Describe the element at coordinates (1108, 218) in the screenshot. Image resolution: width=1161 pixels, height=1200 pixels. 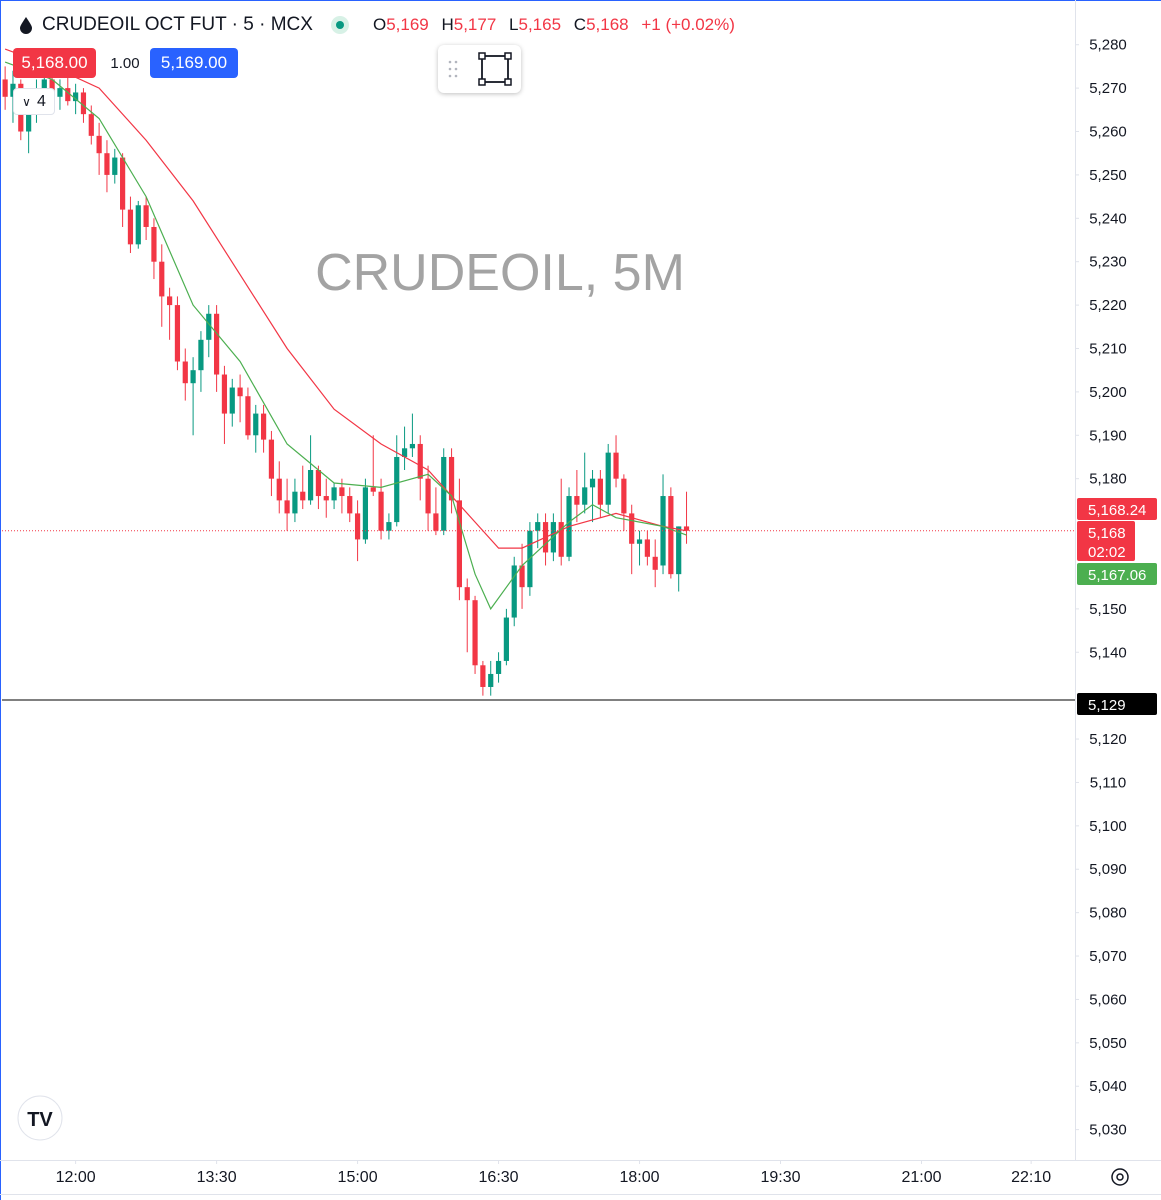
I see `y-tick-label: 5,240` at that location.